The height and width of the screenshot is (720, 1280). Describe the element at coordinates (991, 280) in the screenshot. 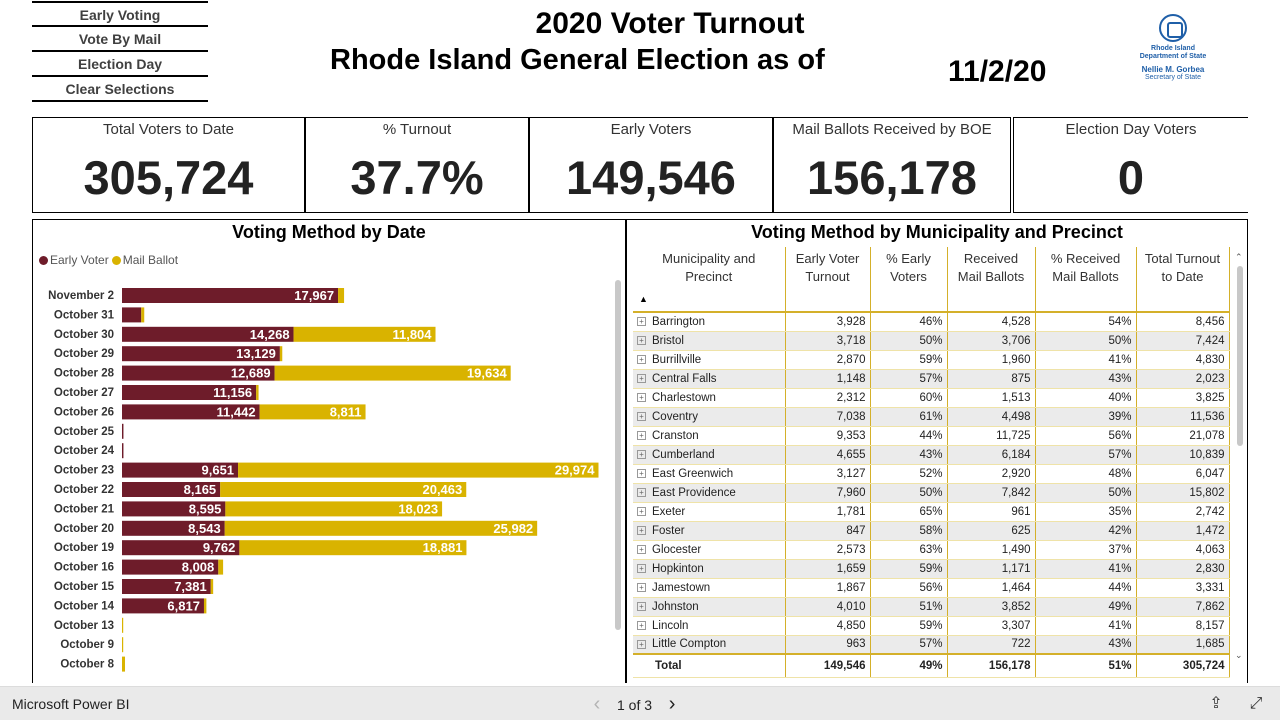

I see `column-header-received-mail: Received Mail Ballots` at that location.